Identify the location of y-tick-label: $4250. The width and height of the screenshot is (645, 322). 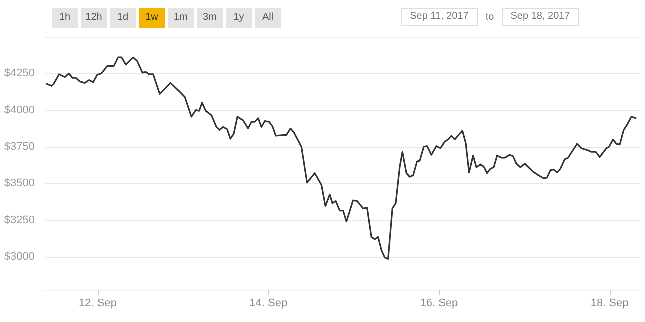
(19, 74).